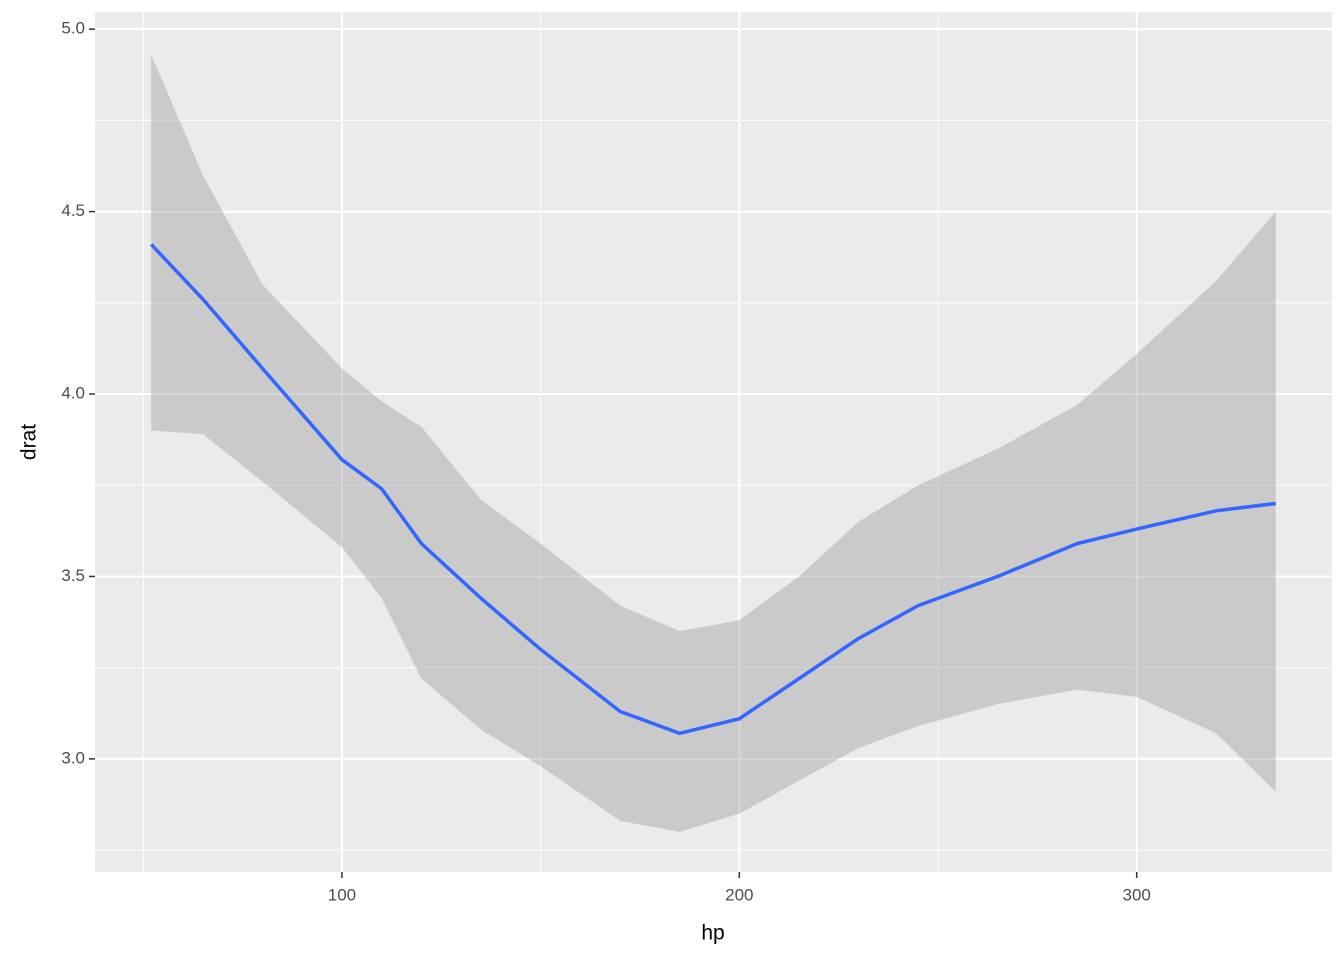 This screenshot has width=1344, height=960. Describe the element at coordinates (73, 757) in the screenshot. I see `y-tick-label: 3.0` at that location.